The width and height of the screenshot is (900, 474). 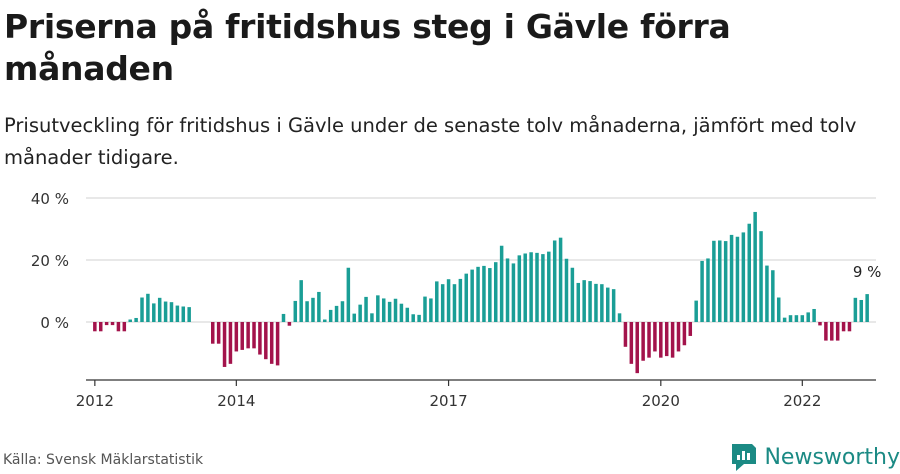 I want to click on y-tick-label: 0 %, so click(x=54, y=323).